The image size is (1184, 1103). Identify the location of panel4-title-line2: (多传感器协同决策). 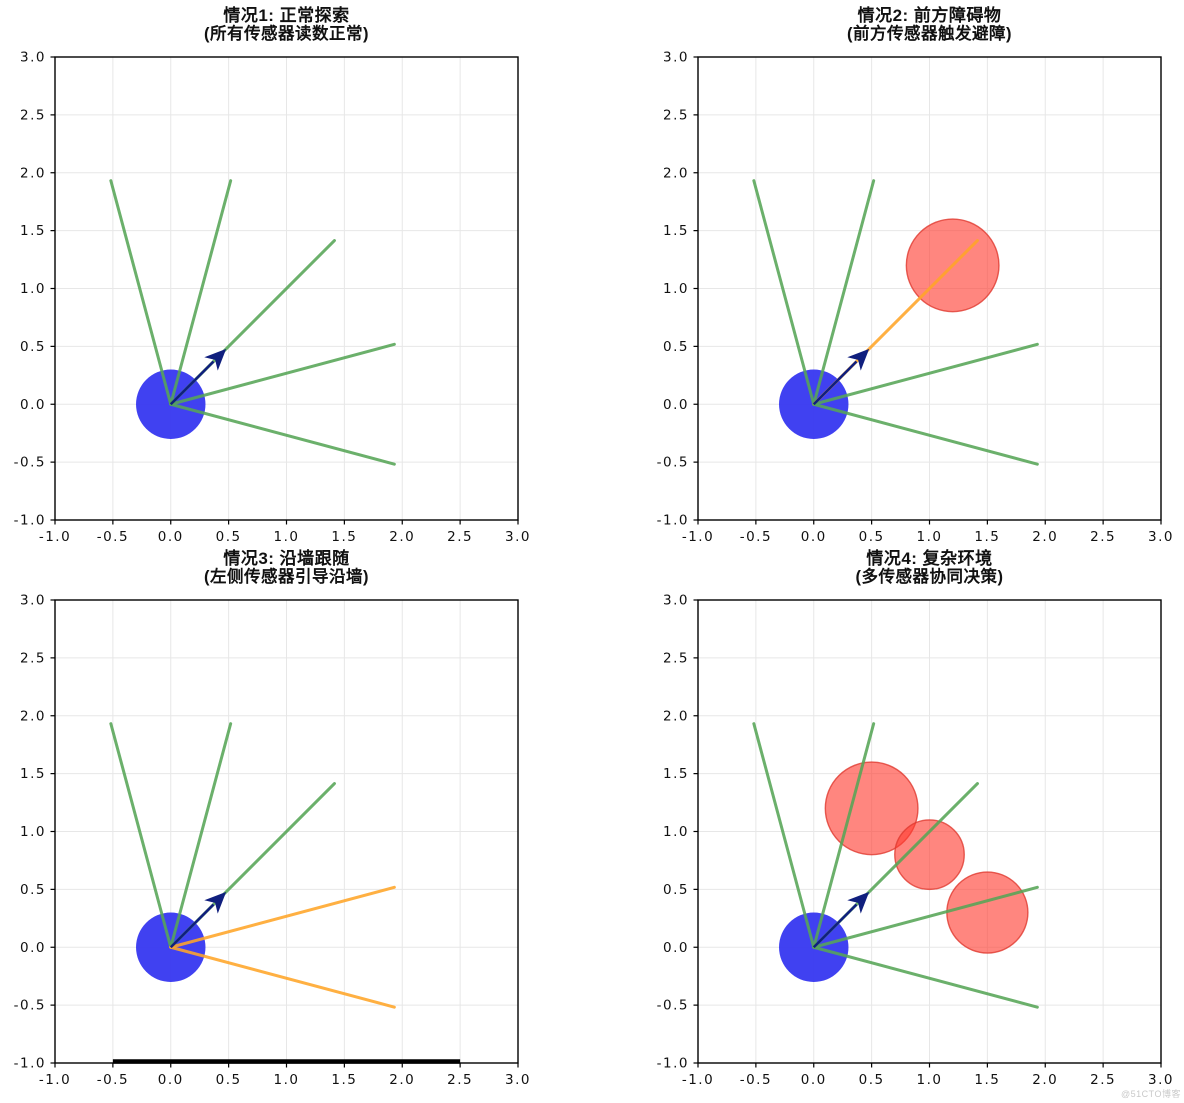
(929, 577).